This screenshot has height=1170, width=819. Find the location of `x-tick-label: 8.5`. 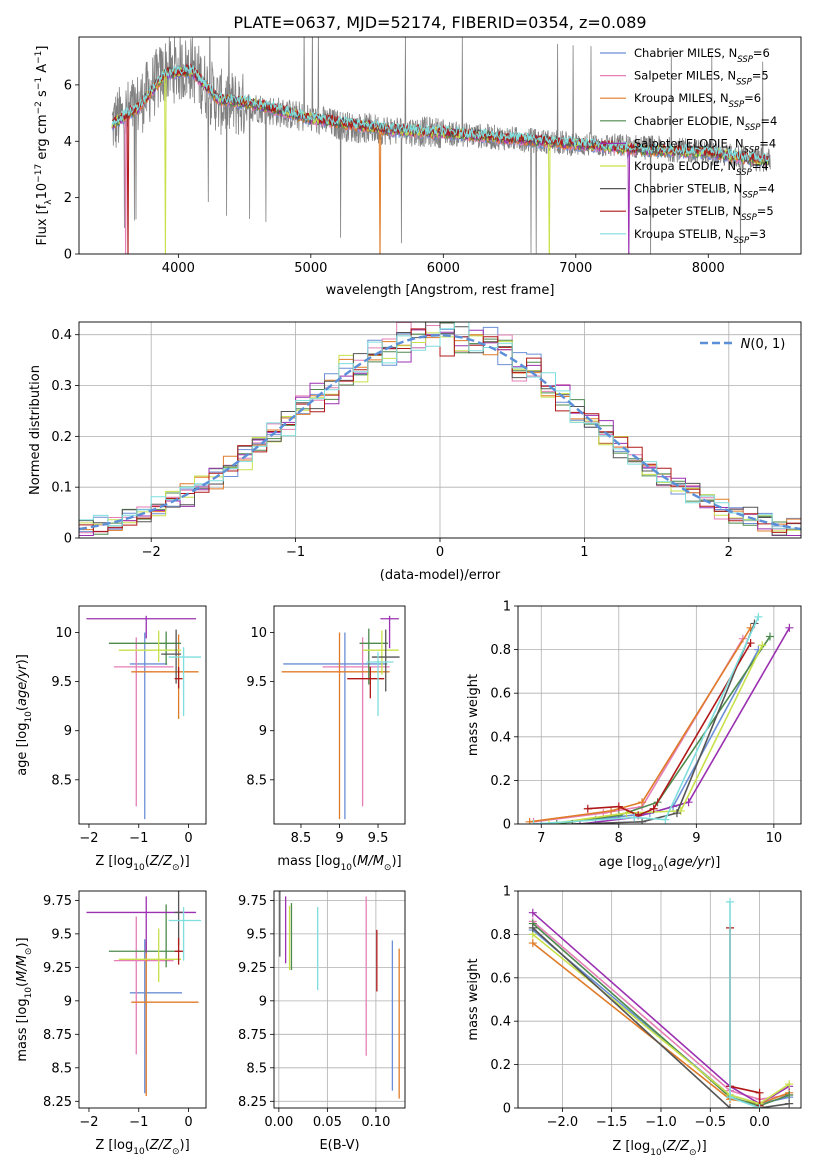

x-tick-label: 8.5 is located at coordinates (301, 838).